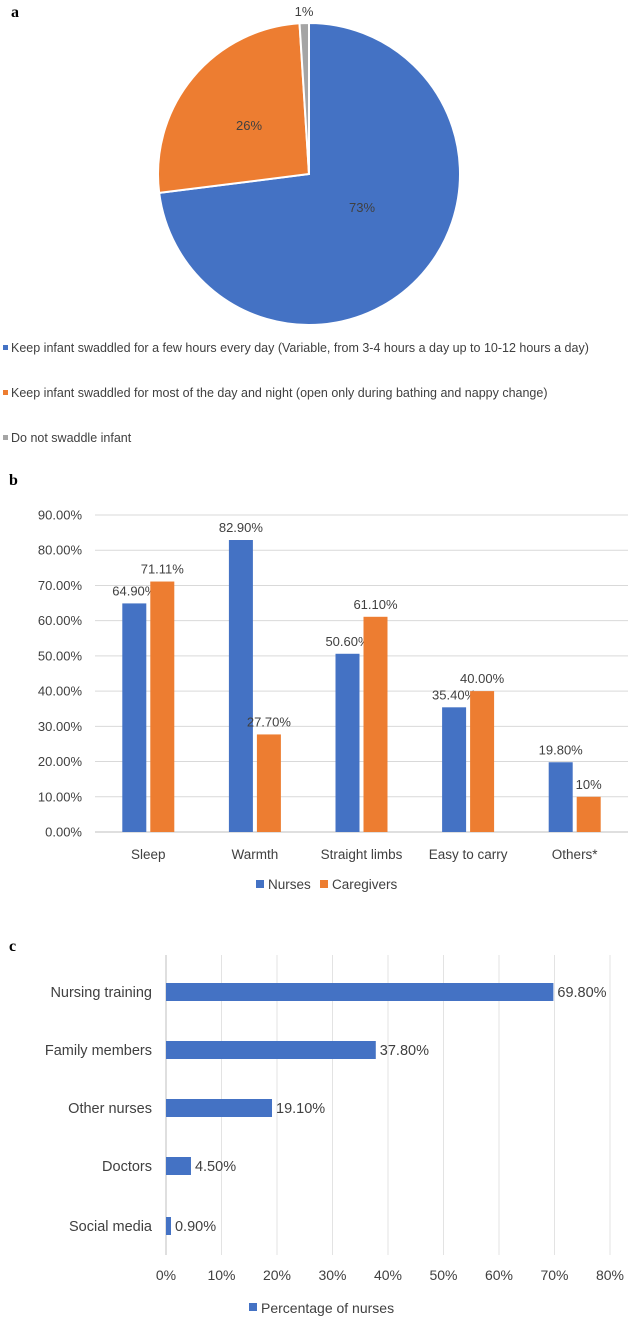 This screenshot has width=636, height=1327. What do you see at coordinates (71, 438) in the screenshot?
I see `pie-legend-label-2: Do not swaddle infant` at bounding box center [71, 438].